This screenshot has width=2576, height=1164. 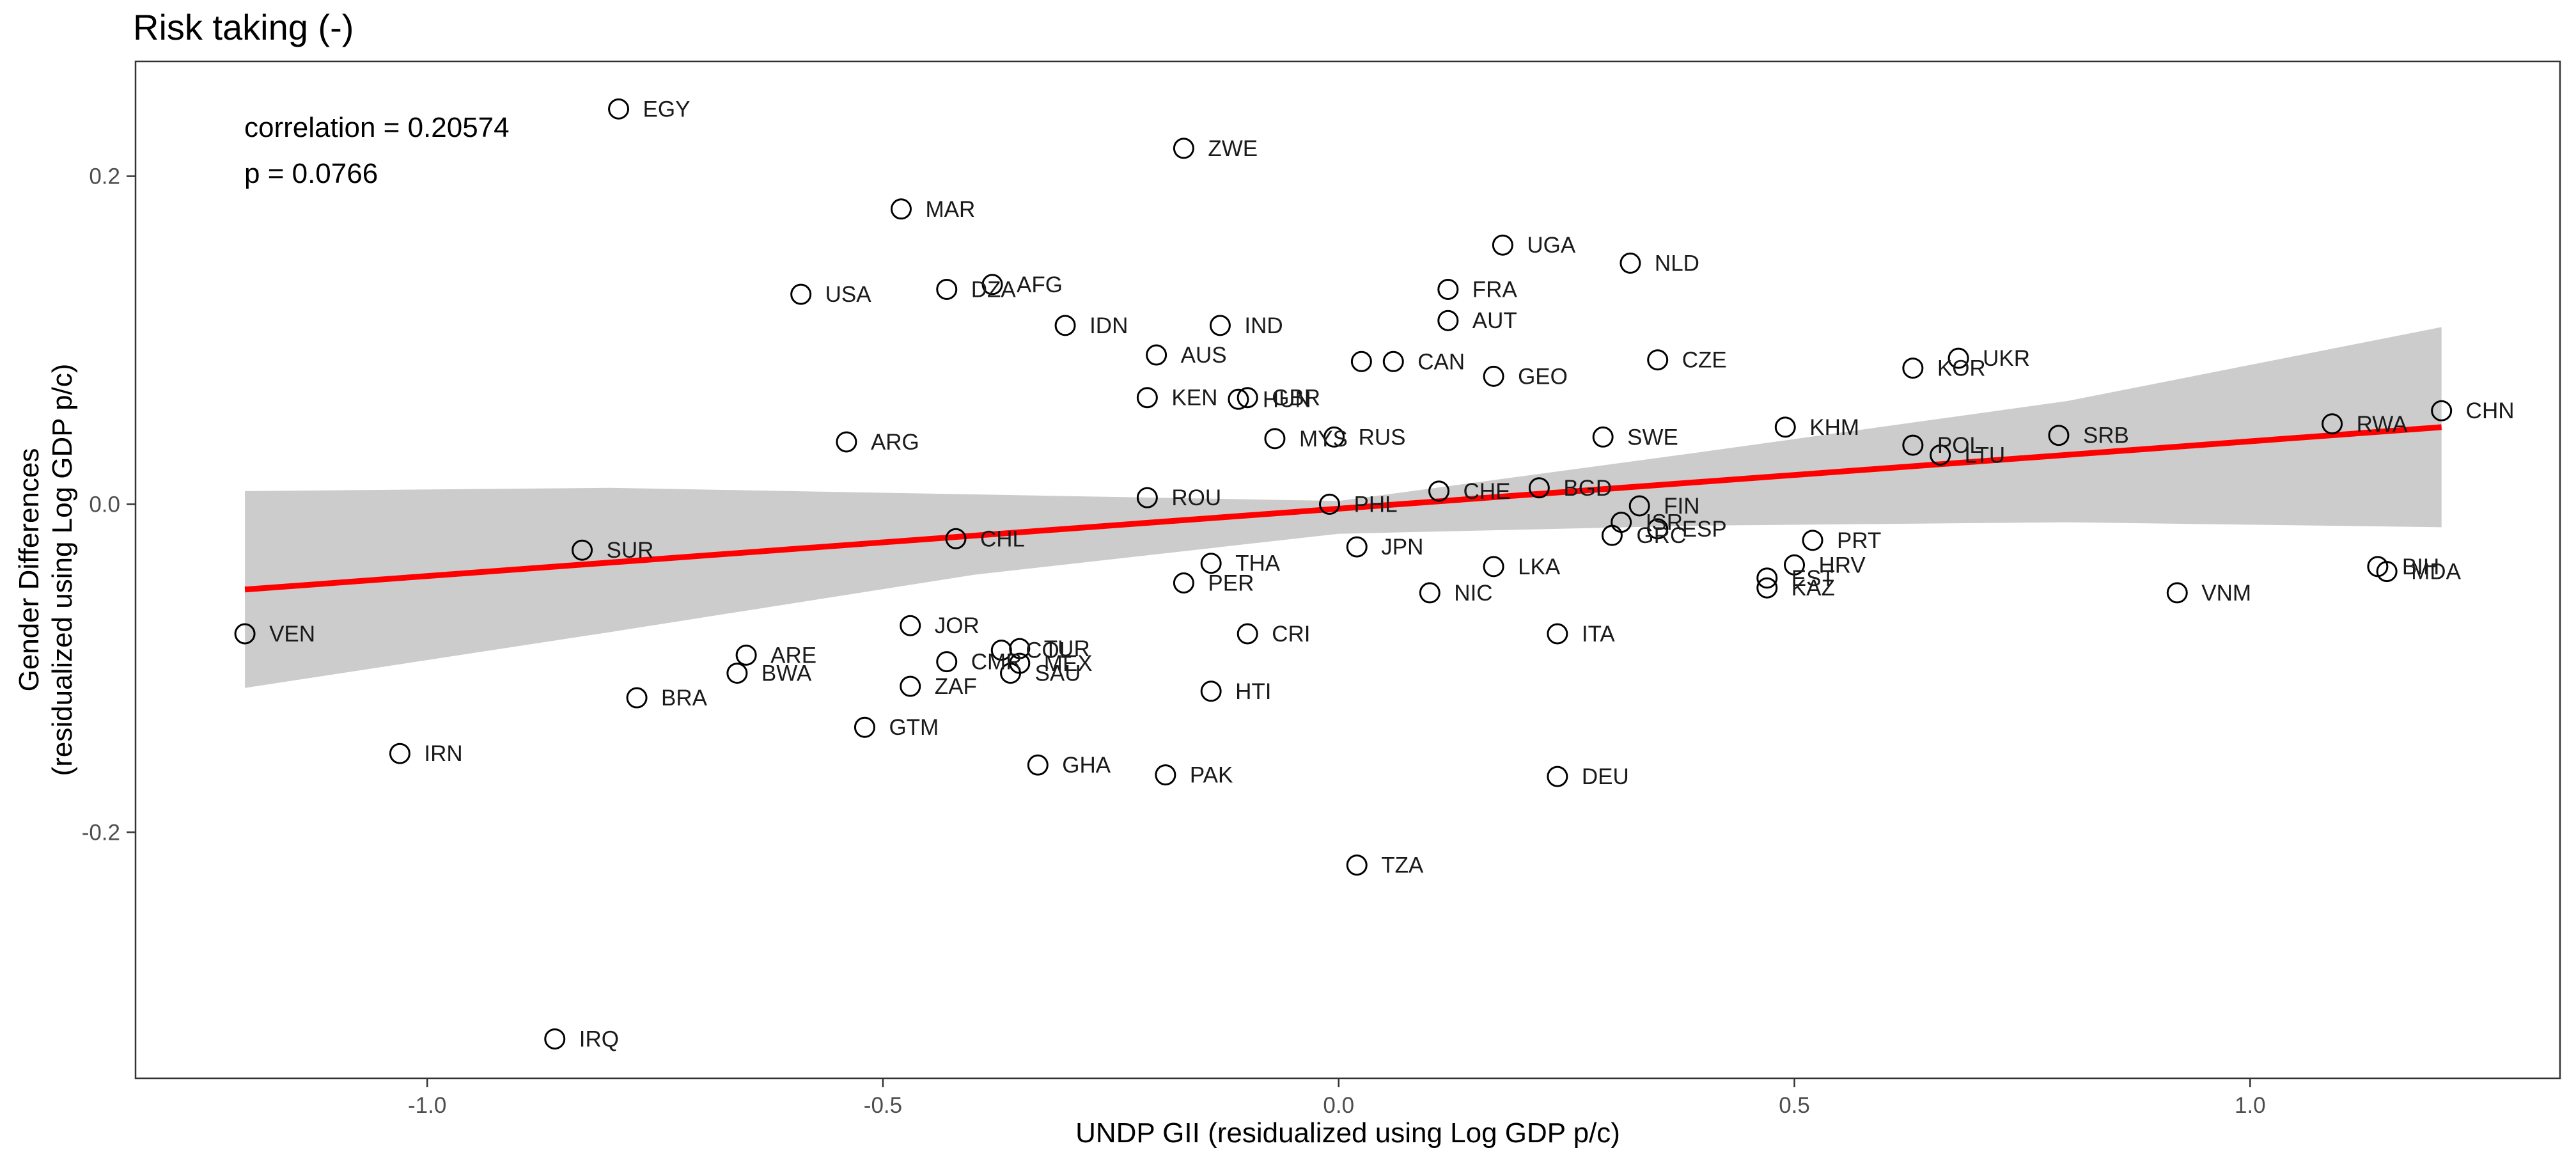 I want to click on point-label: IRN, so click(x=443, y=753).